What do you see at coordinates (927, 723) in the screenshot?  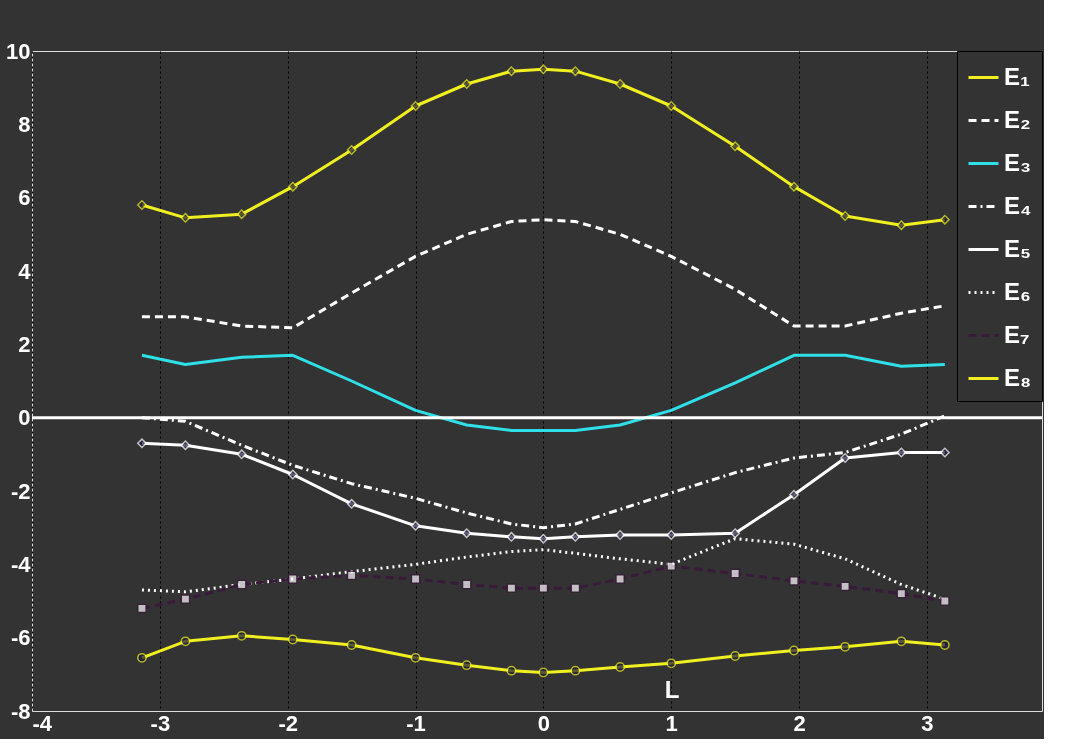 I see `x-tick-label: 3` at bounding box center [927, 723].